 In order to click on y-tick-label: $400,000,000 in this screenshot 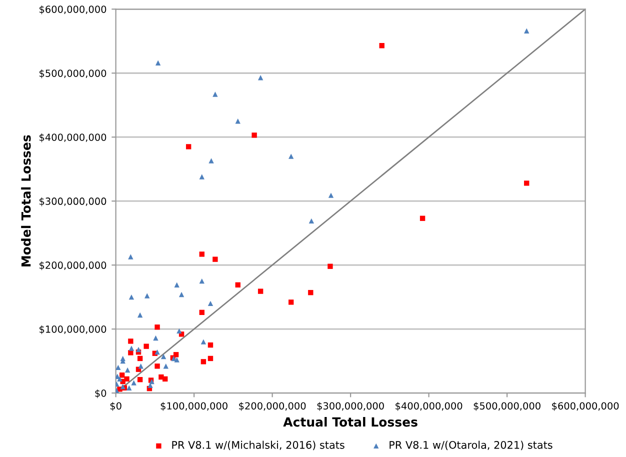, I will do `click(73, 137)`.